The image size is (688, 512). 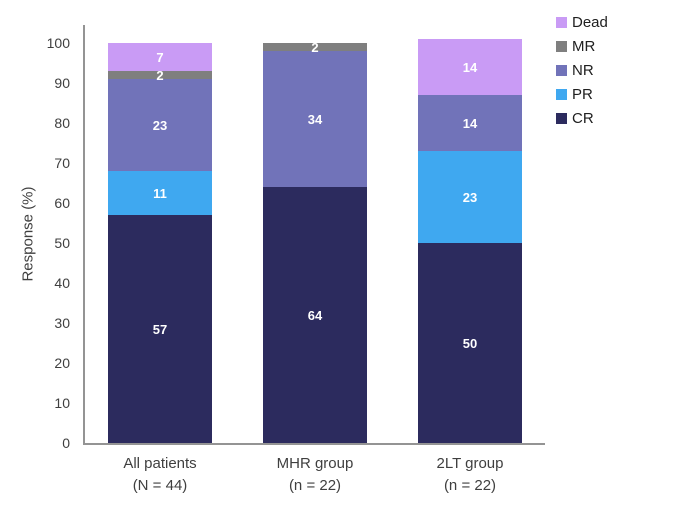 I want to click on bar-all-patients: 7 2 23 11 57, so click(x=160, y=243).